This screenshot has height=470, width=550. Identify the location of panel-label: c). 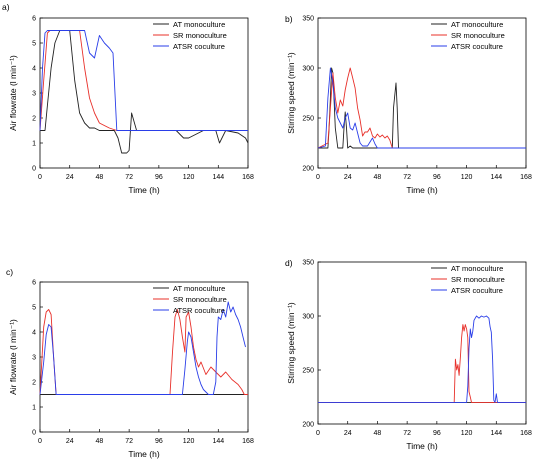
(9, 272).